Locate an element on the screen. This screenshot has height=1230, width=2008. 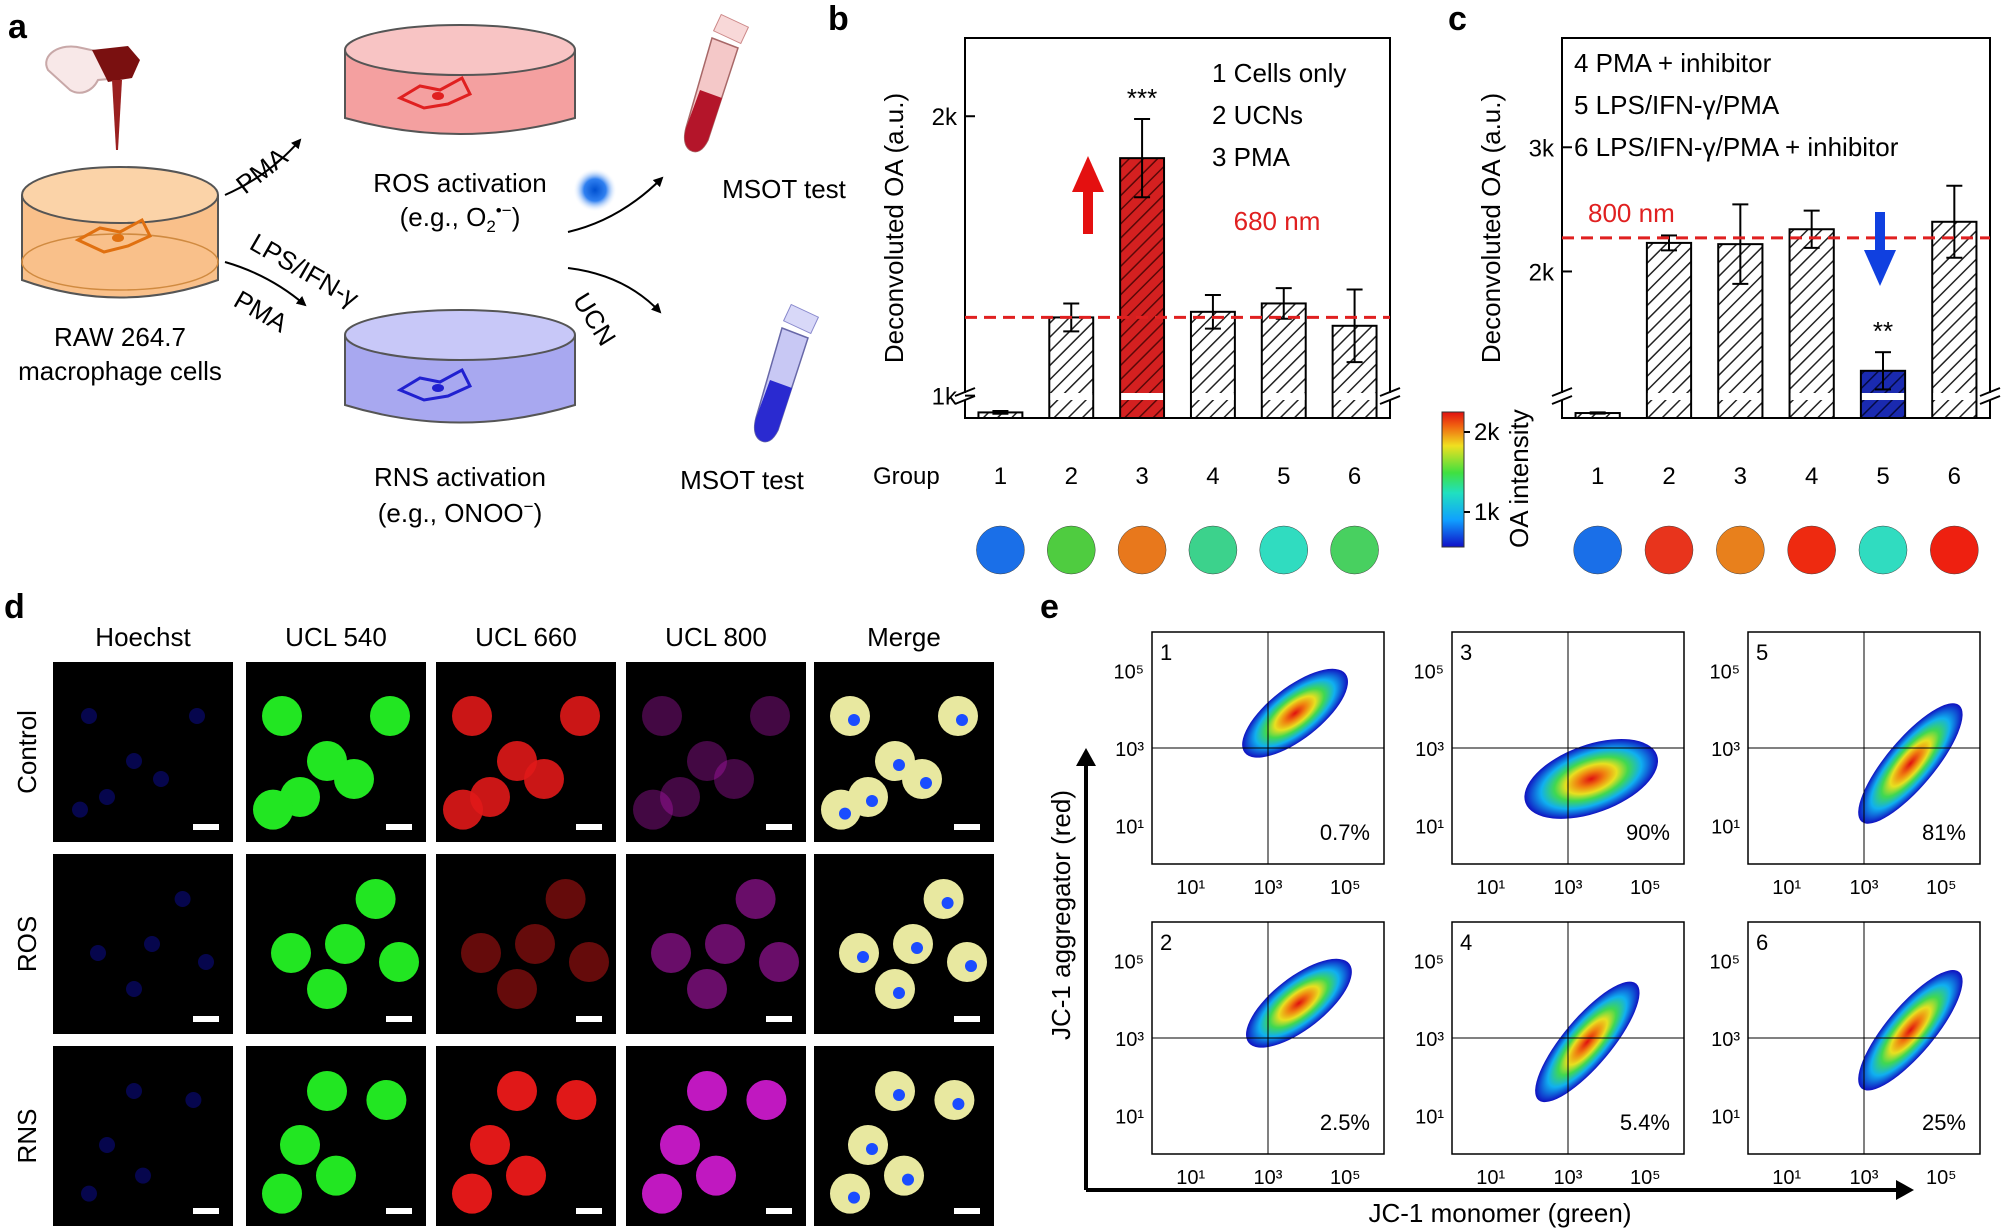
arrow-label-pma-top: PMA is located at coordinates (261, 170).